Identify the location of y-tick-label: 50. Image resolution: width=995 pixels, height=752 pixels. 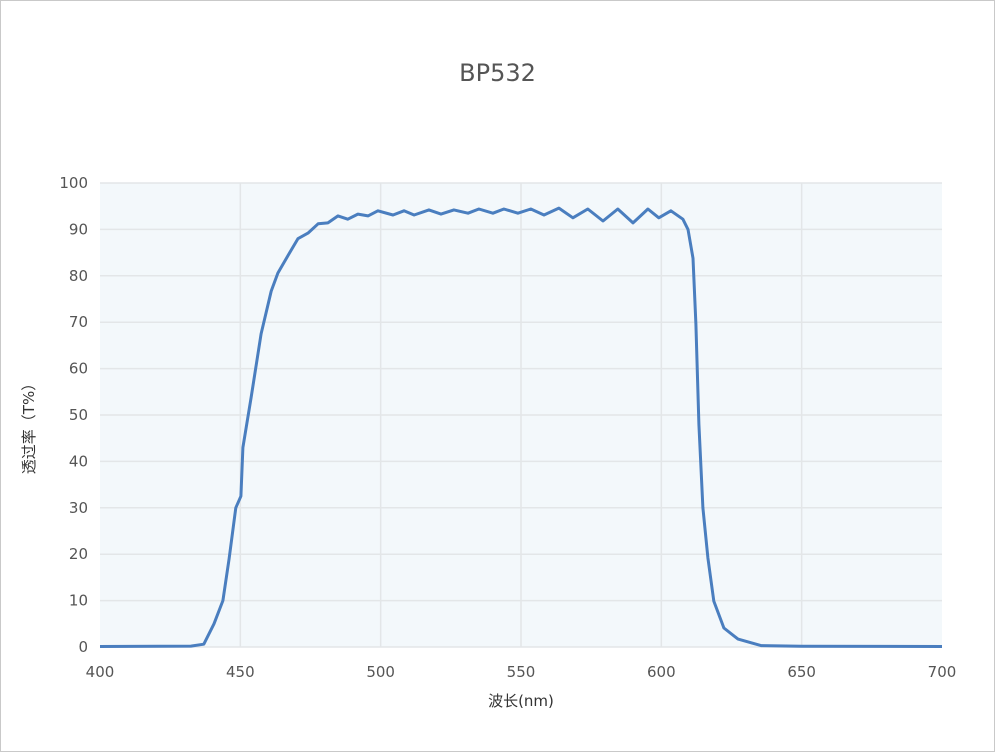
(78, 415).